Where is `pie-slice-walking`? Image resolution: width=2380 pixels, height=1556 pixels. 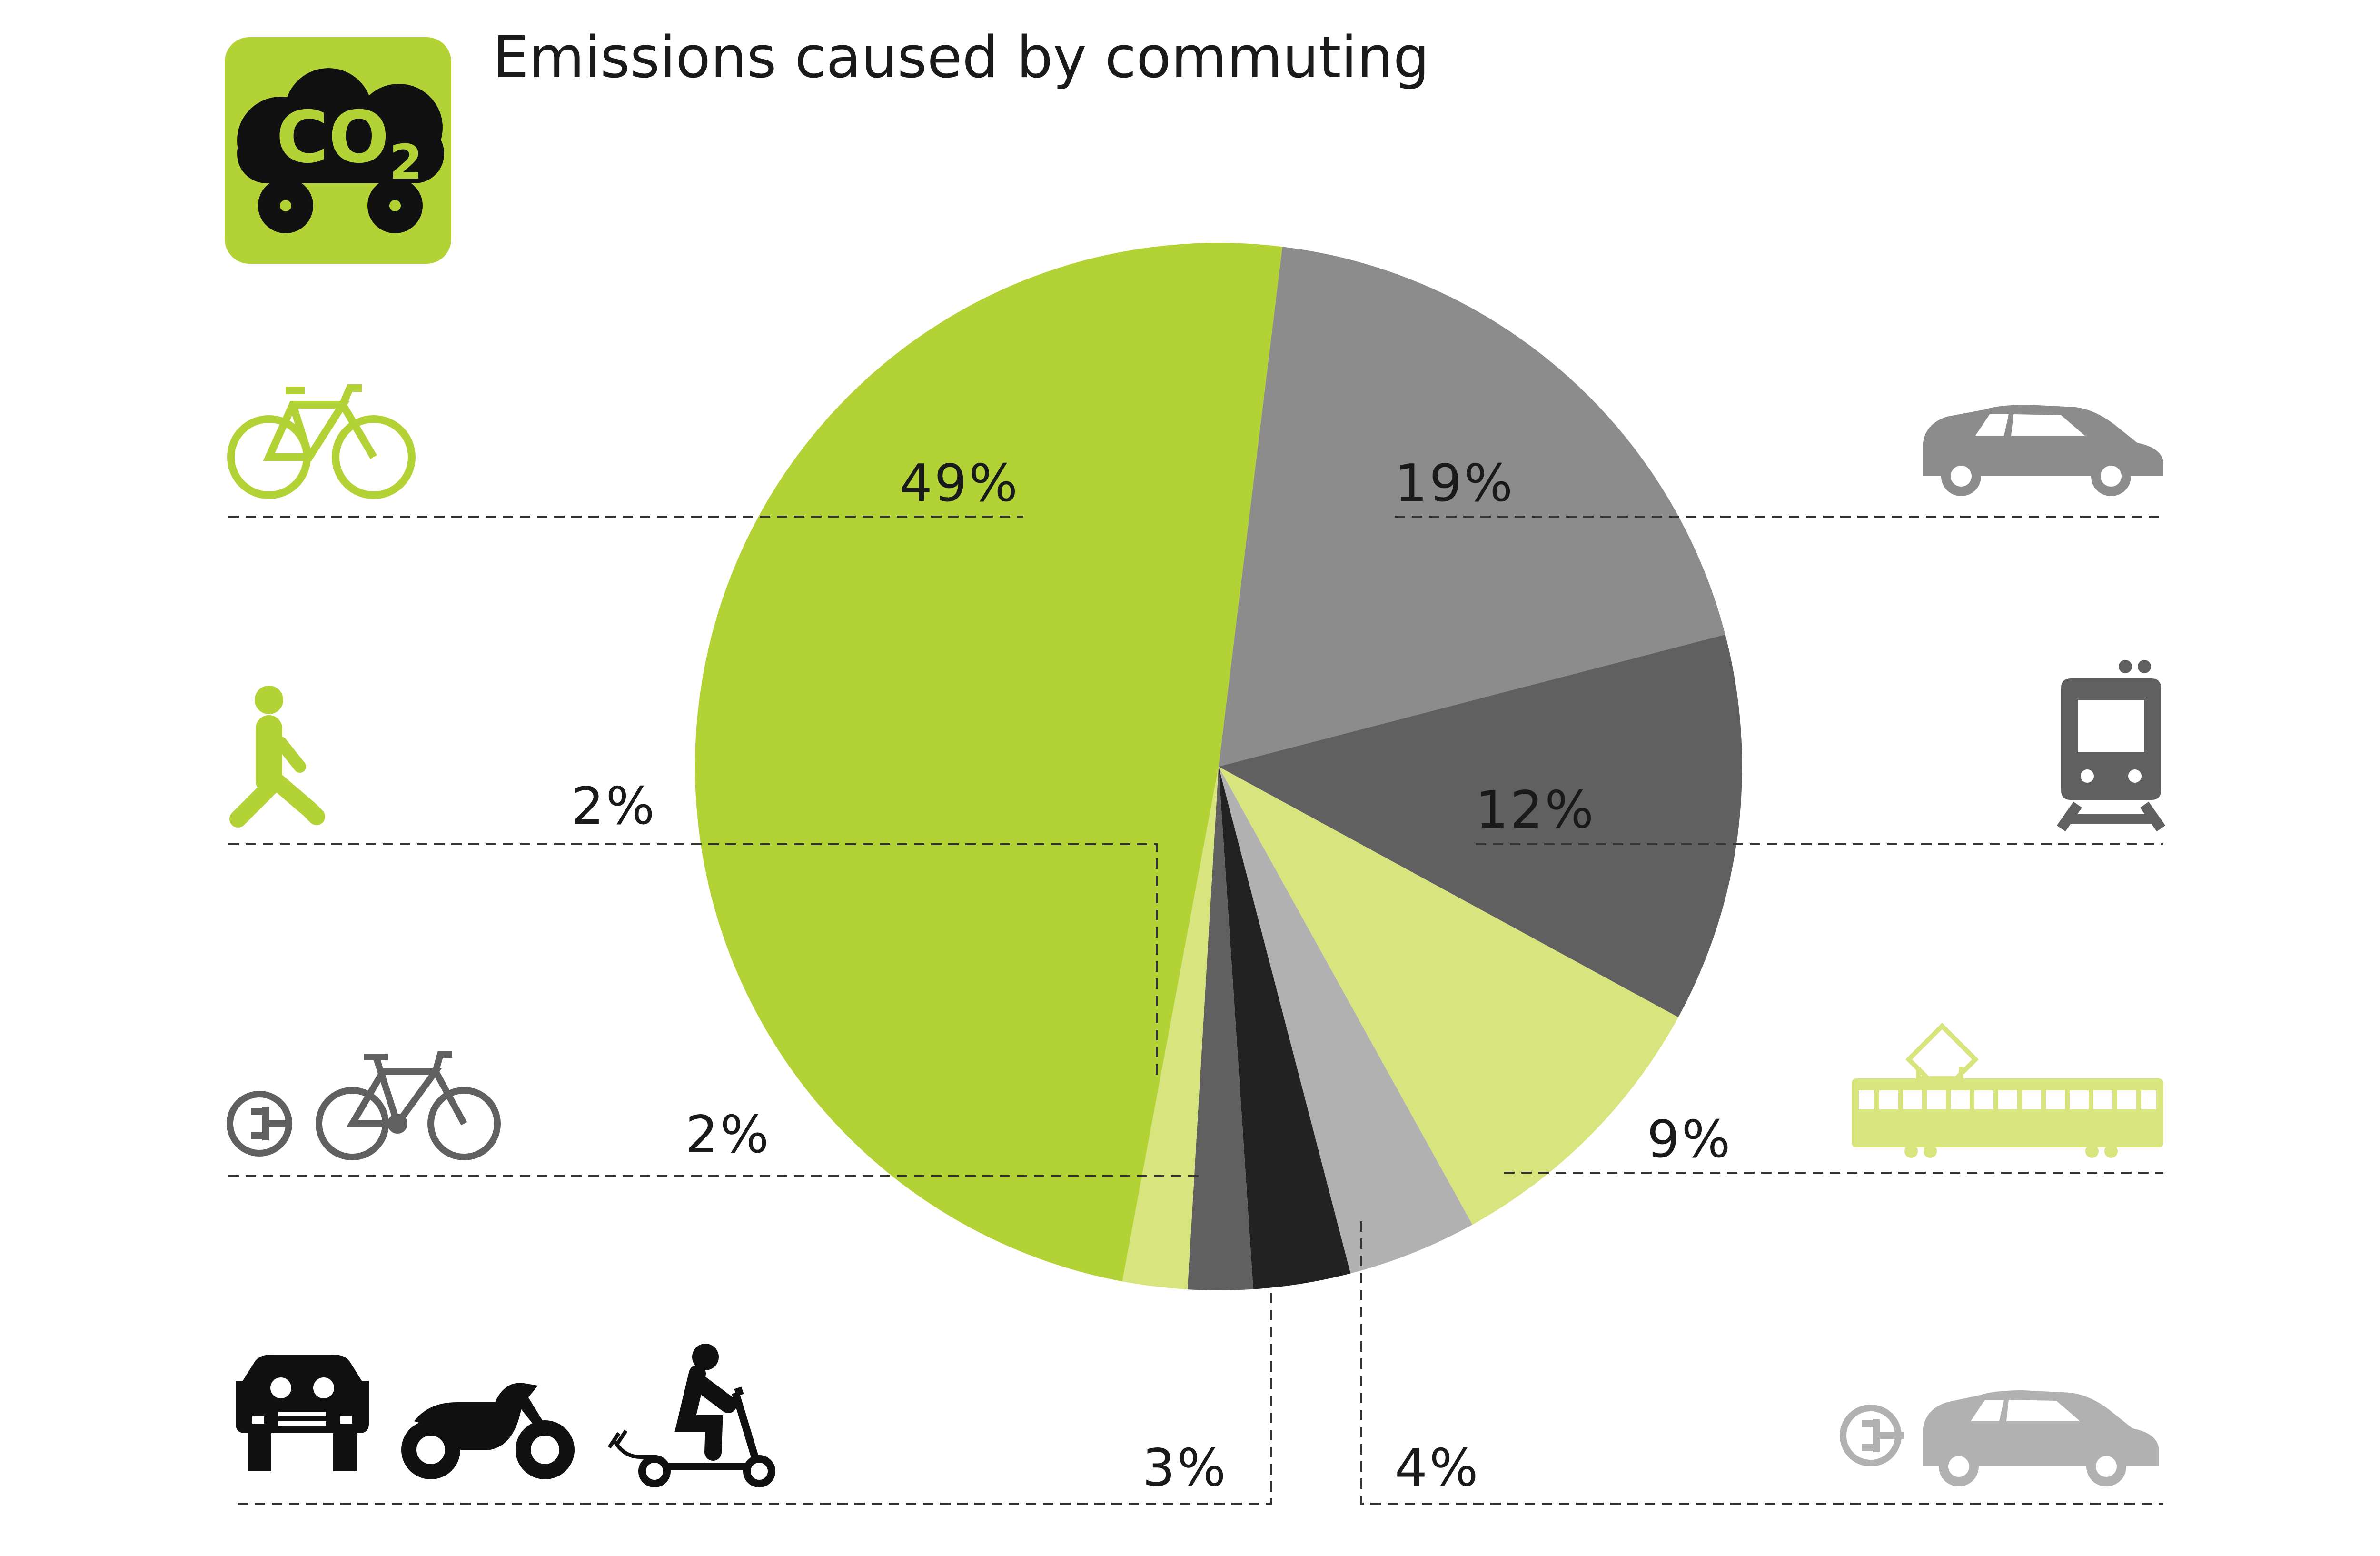 pie-slice-walking is located at coordinates (1170, 1028).